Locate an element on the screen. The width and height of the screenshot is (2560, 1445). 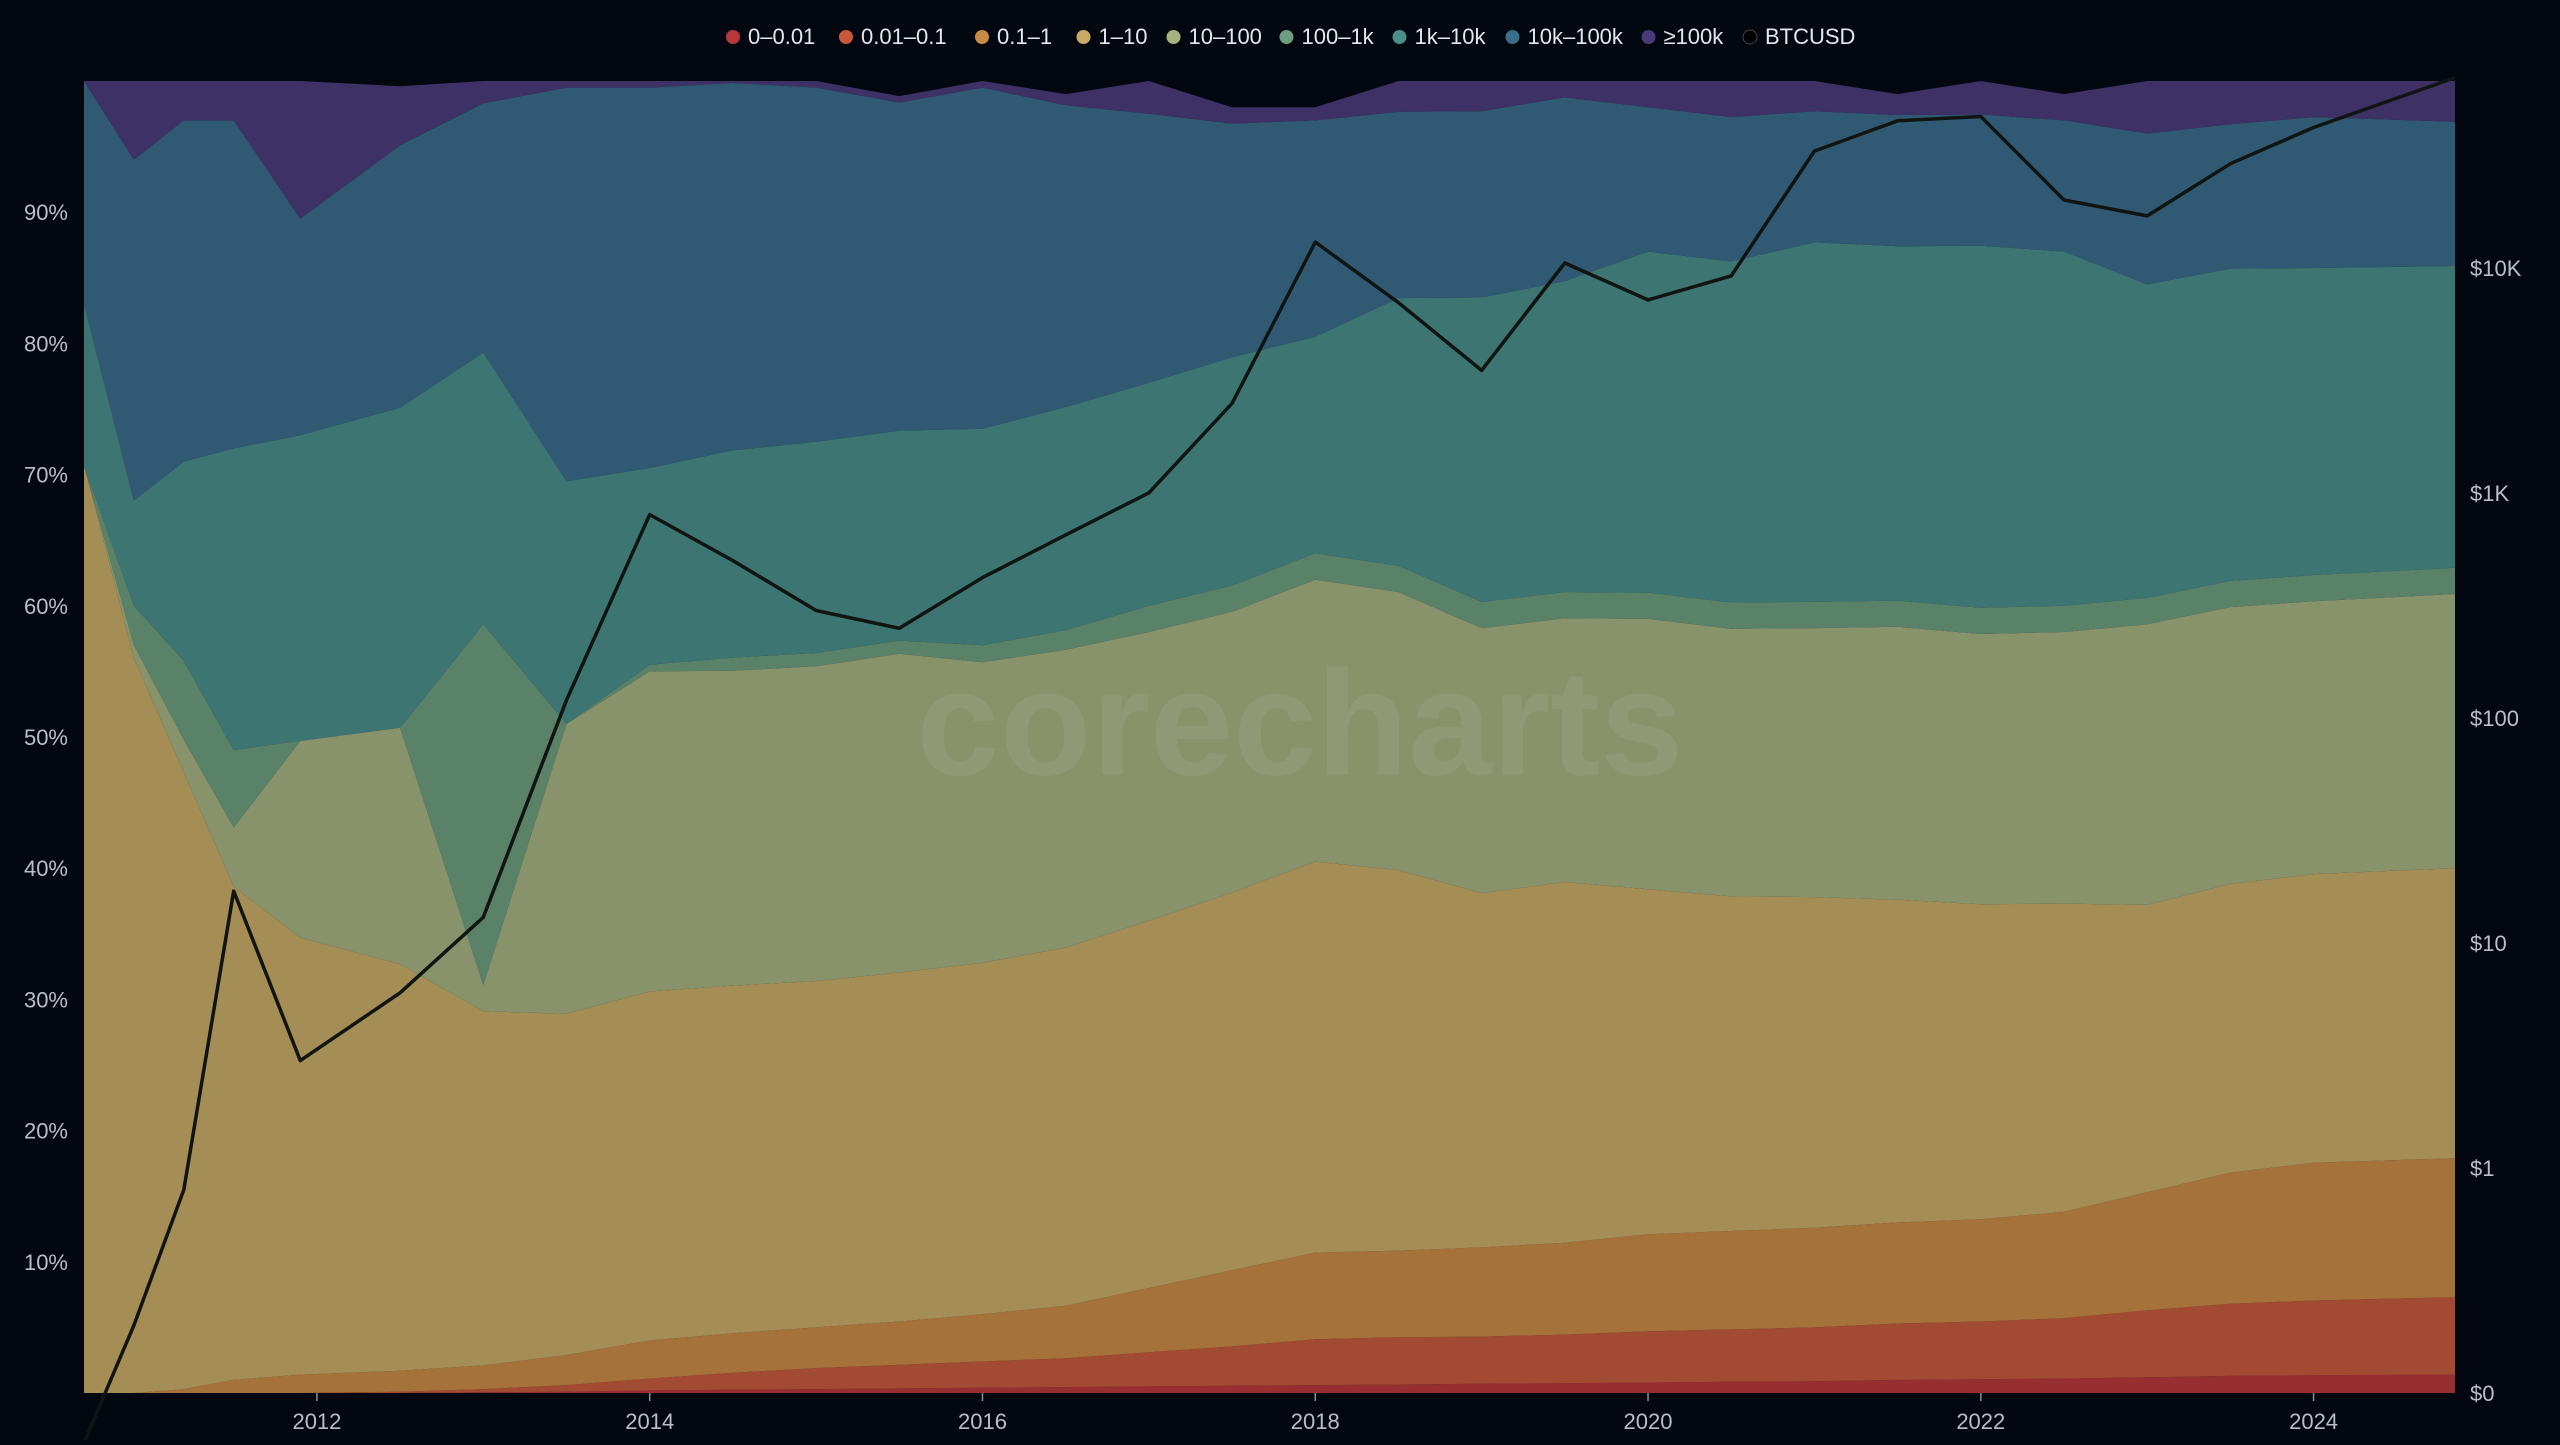
y-right-tick-label: $10K is located at coordinates (2496, 268).